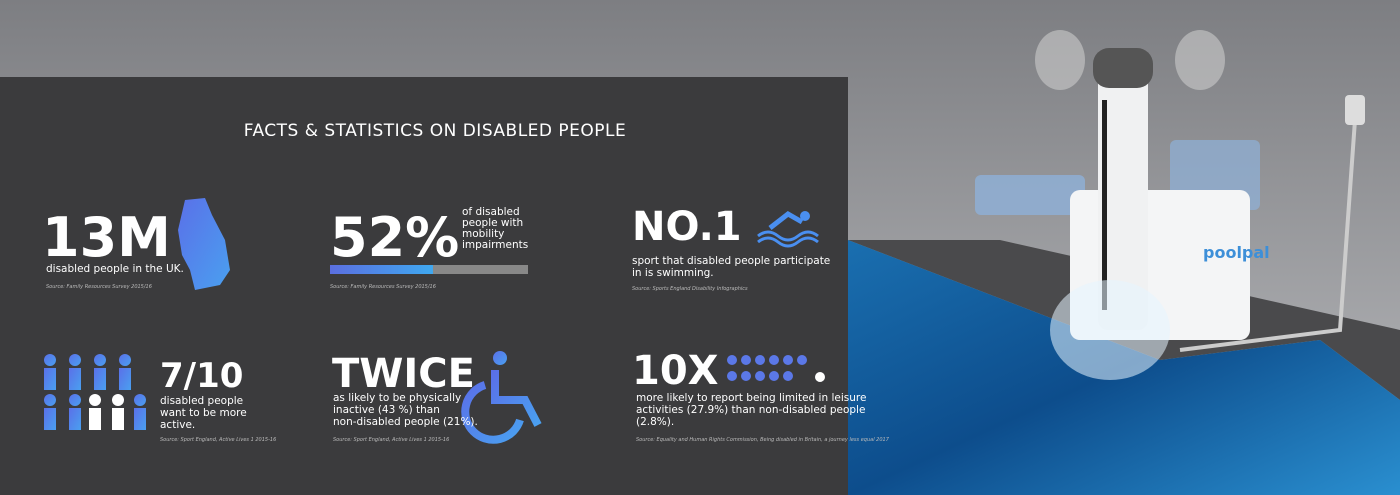  Describe the element at coordinates (381, 269) in the screenshot. I see `progress-fill` at that location.